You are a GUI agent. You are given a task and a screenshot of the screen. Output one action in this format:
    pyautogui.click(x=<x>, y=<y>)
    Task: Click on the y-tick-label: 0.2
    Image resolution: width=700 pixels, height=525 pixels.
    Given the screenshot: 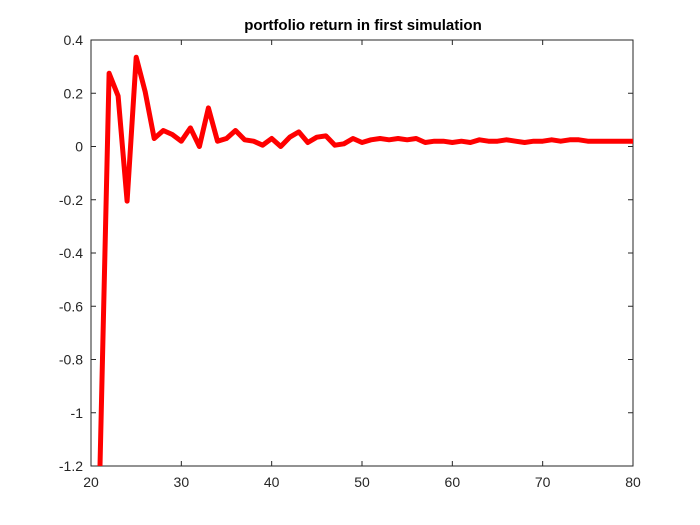 What is the action you would take?
    pyautogui.click(x=74, y=93)
    